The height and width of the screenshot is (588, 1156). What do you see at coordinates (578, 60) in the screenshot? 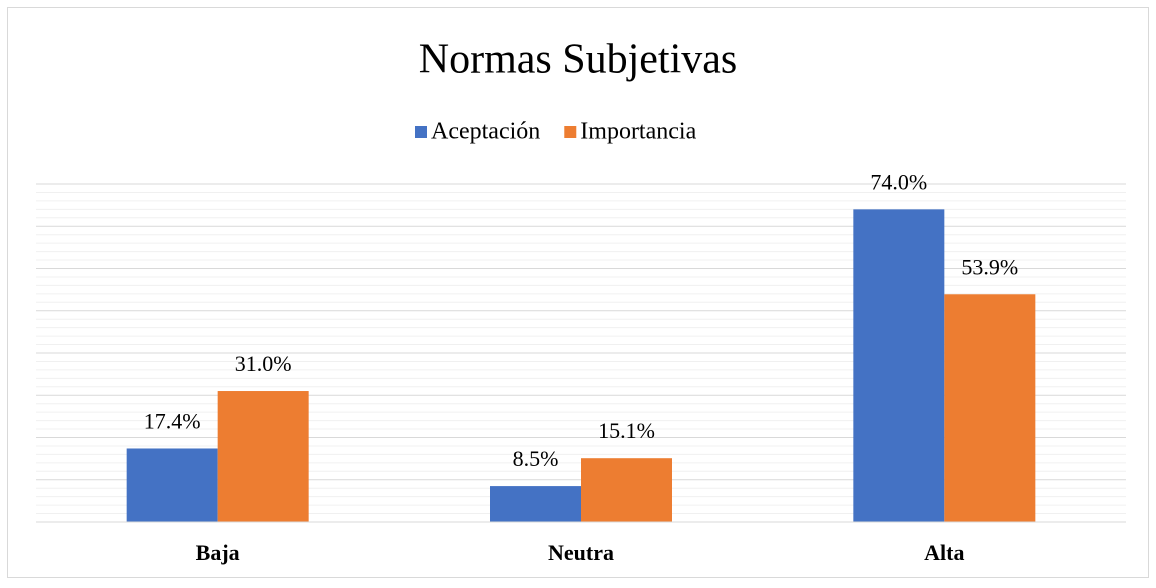
I see `chart-title: Normas Subjetivas` at bounding box center [578, 60].